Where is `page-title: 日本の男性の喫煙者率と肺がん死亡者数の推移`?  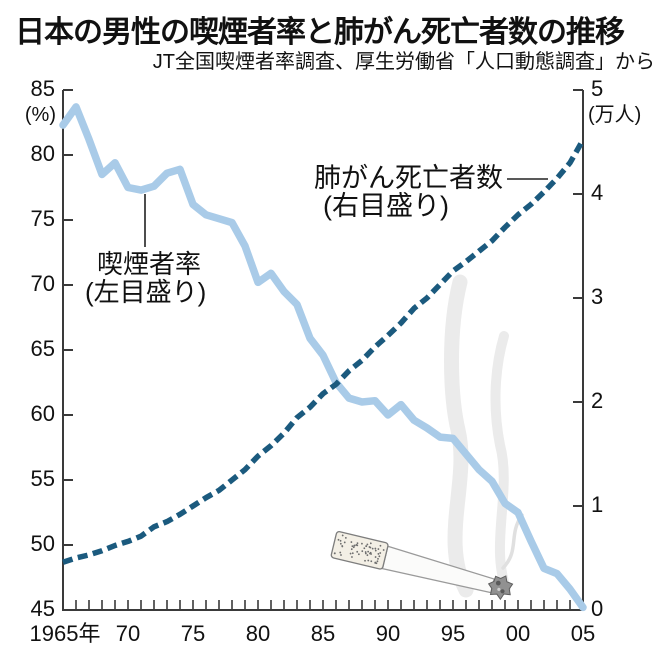
page-title: 日本の男性の喫煙者率と肺がん死亡者数の推移 is located at coordinates (320, 32).